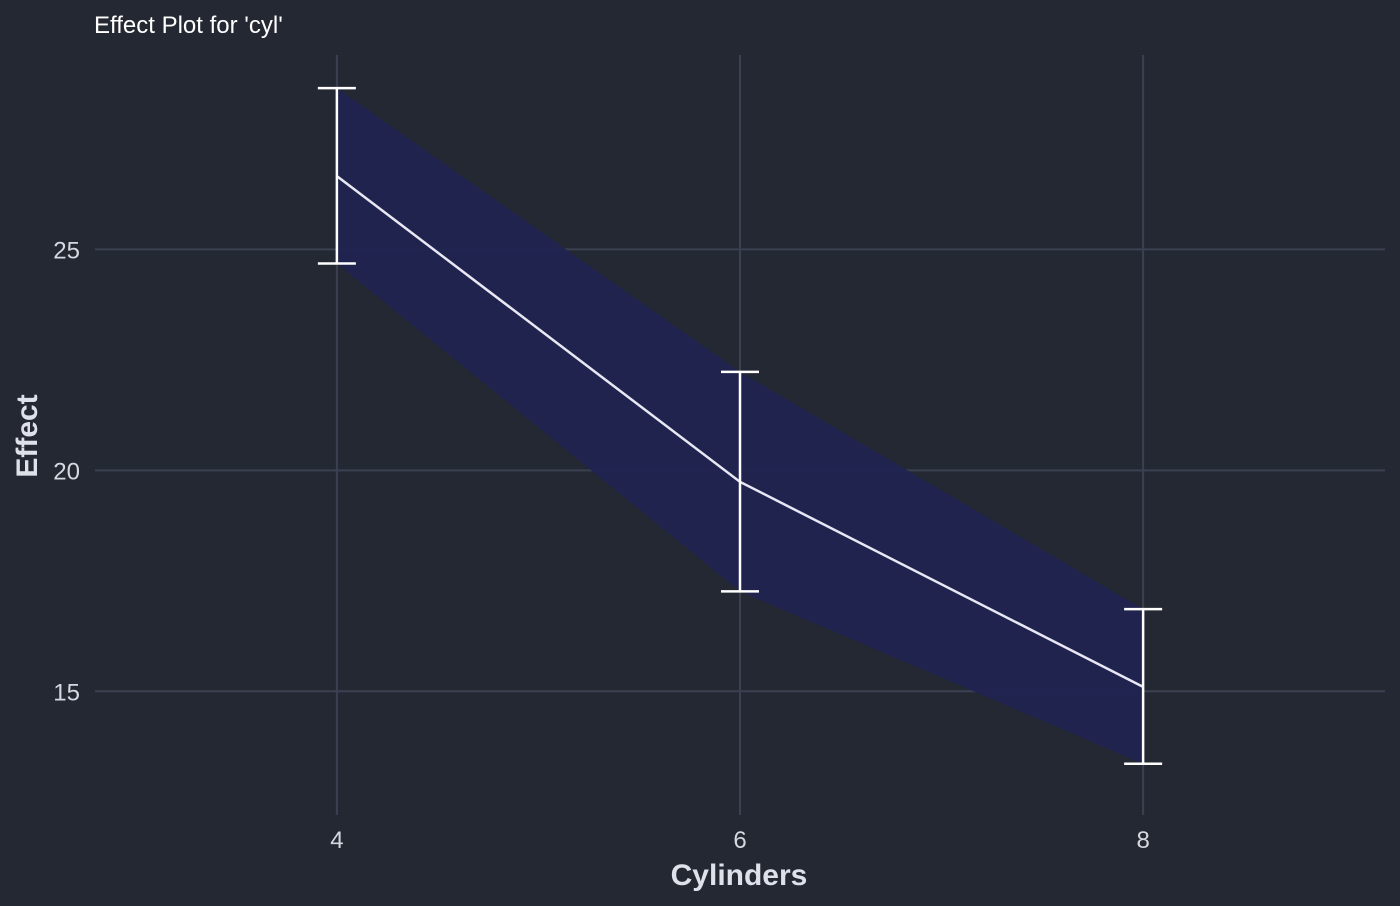 The width and height of the screenshot is (1400, 906). What do you see at coordinates (66, 692) in the screenshot?
I see `y-tick-label-15: 15` at bounding box center [66, 692].